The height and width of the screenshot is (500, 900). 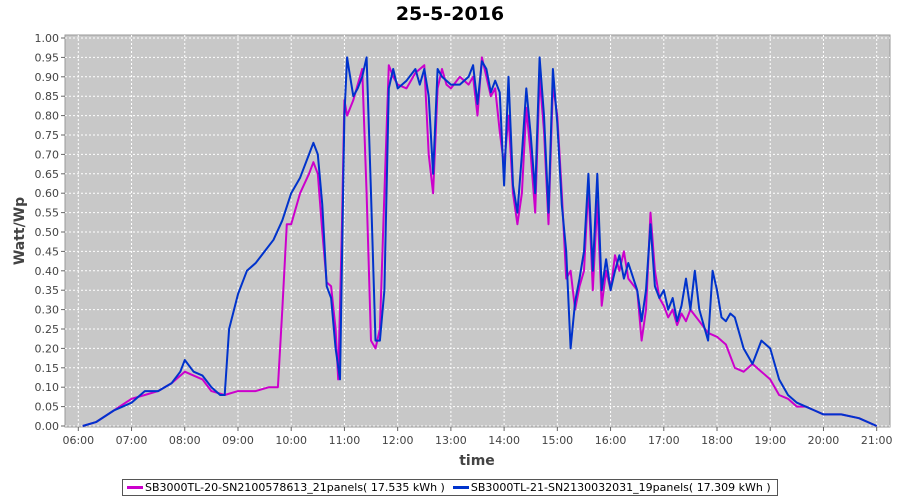 What do you see at coordinates (47, 232) in the screenshot?
I see `y-tick-label: 0.50` at bounding box center [47, 232].